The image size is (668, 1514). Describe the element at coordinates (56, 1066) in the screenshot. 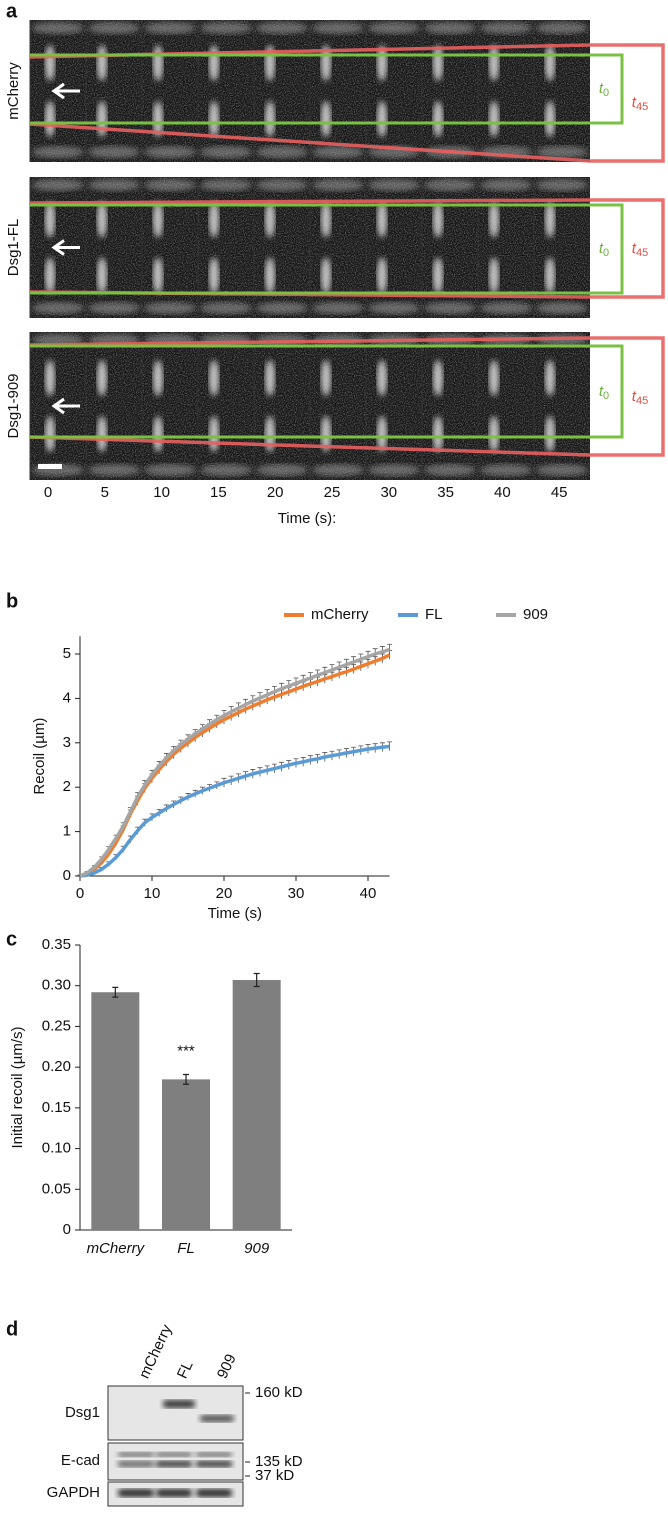

I see `y-tick-label: 0.20` at that location.